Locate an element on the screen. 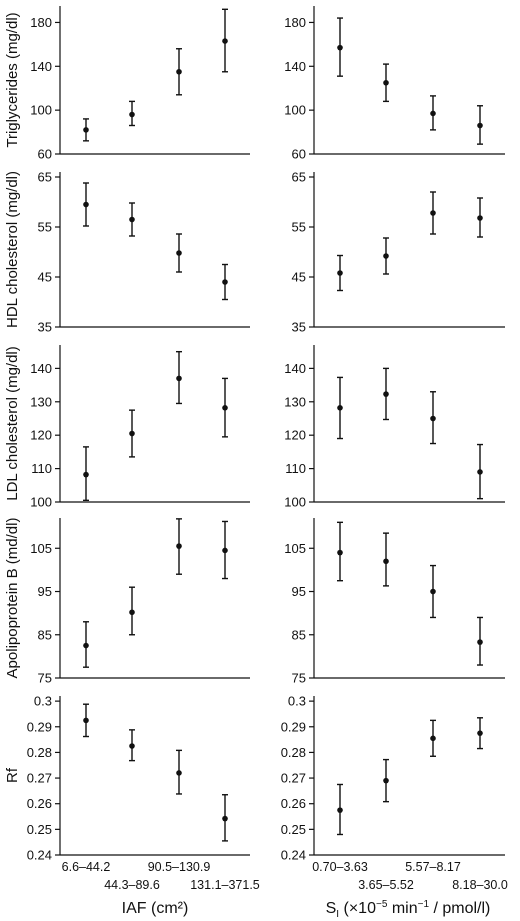 Image resolution: width=520 pixels, height=921 pixels. chart-panel: 100 110 120 130 140 is located at coordinates (394, 427).